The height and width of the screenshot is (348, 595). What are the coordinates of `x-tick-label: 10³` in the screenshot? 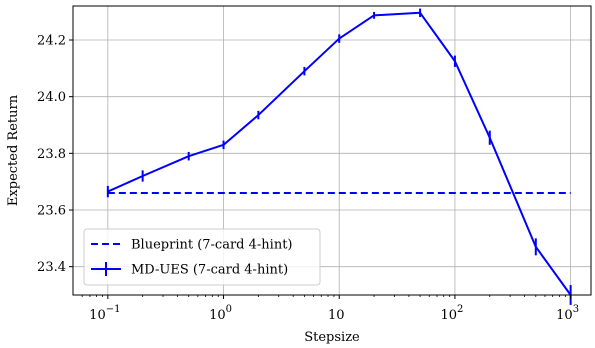 It's located at (567, 313).